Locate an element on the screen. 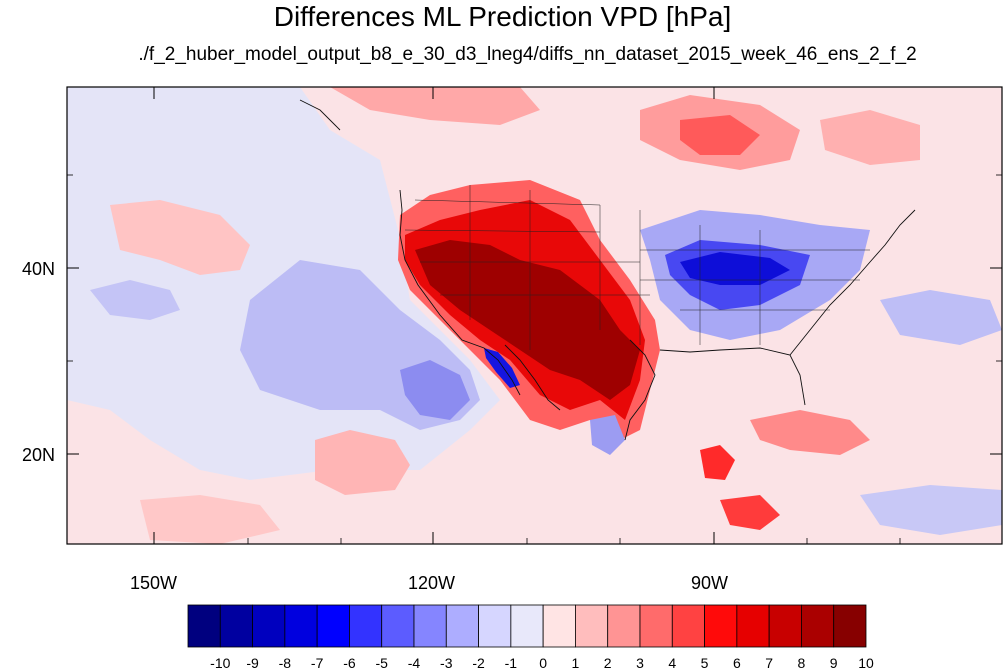  colorbar-label: -10 is located at coordinates (220, 663).